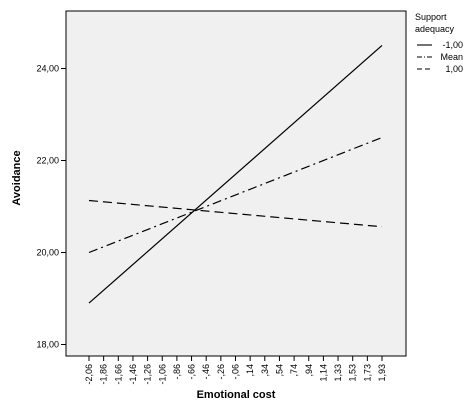 The height and width of the screenshot is (412, 474). What do you see at coordinates (309, 370) in the screenshot?
I see `x-tick-label: ,94` at bounding box center [309, 370].